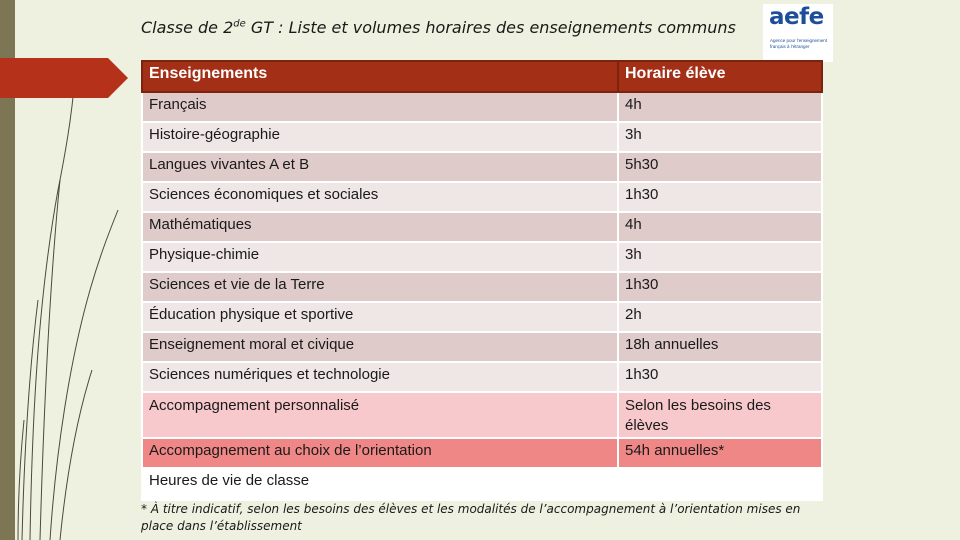 The width and height of the screenshot is (960, 540). What do you see at coordinates (720, 317) in the screenshot?
I see `hours-cell: 2h` at bounding box center [720, 317].